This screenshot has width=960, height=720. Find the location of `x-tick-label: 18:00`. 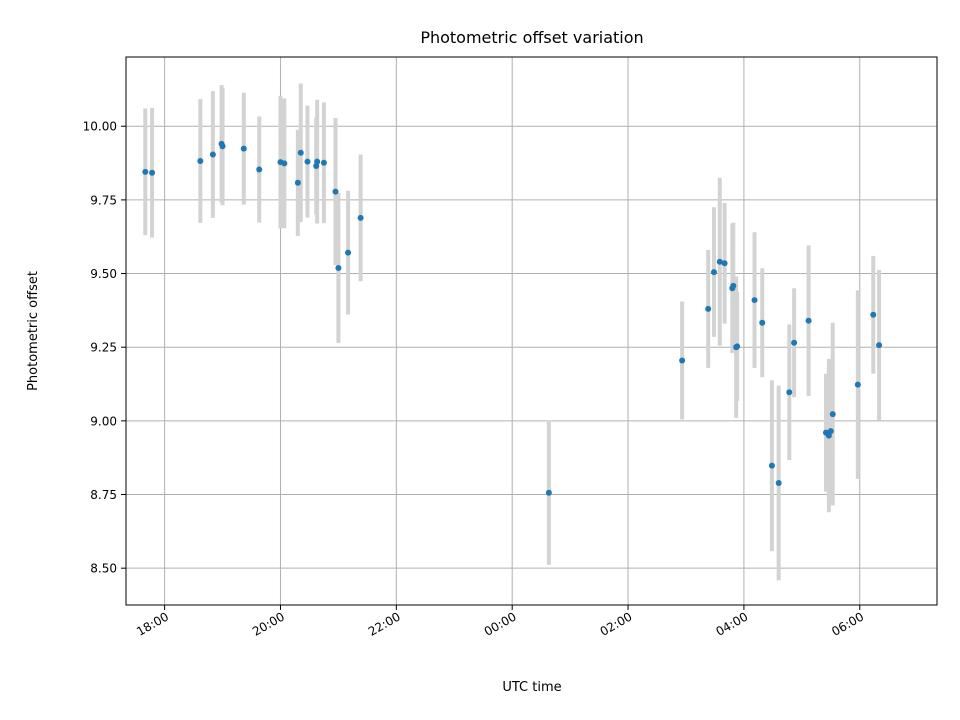

x-tick-label: 18:00 is located at coordinates (152, 623).